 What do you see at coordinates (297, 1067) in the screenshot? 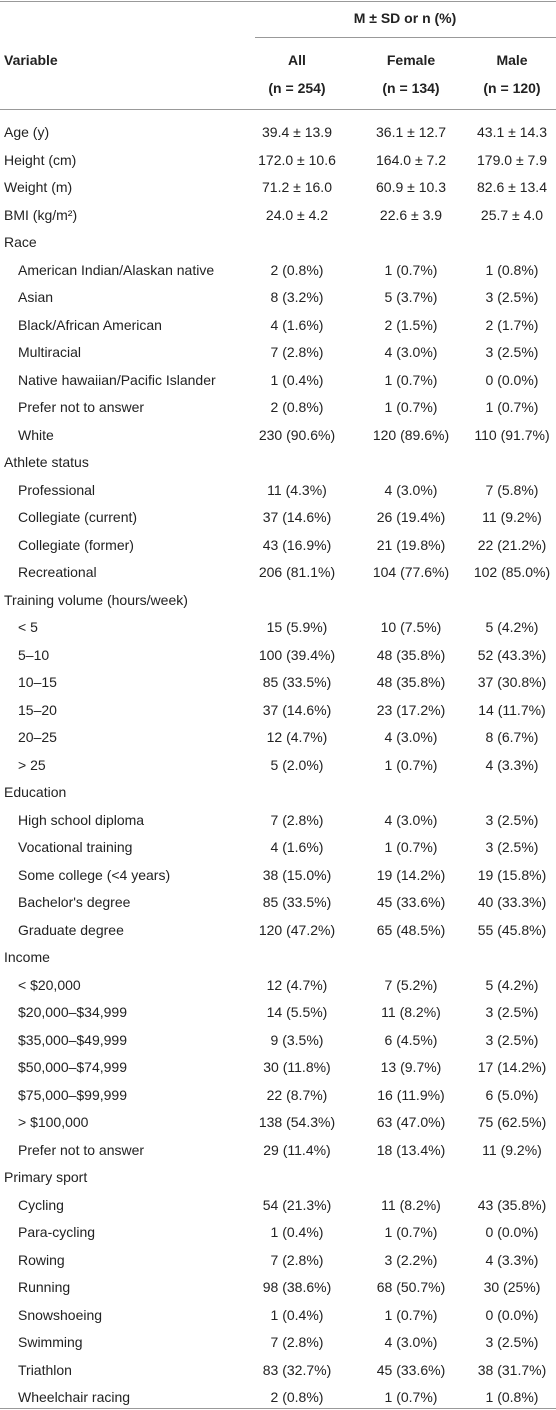
I see `cell: 30 (11.8%)` at bounding box center [297, 1067].